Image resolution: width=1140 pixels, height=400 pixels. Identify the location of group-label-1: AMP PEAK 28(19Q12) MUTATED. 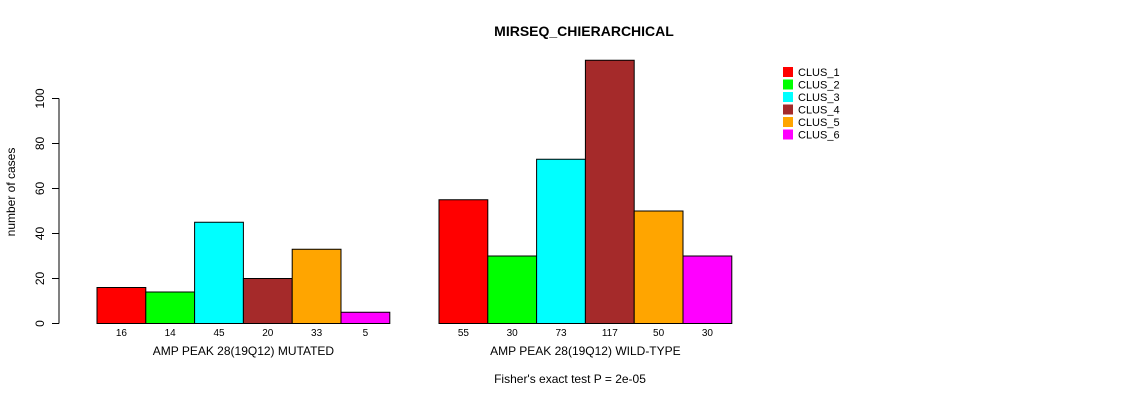
(244, 351).